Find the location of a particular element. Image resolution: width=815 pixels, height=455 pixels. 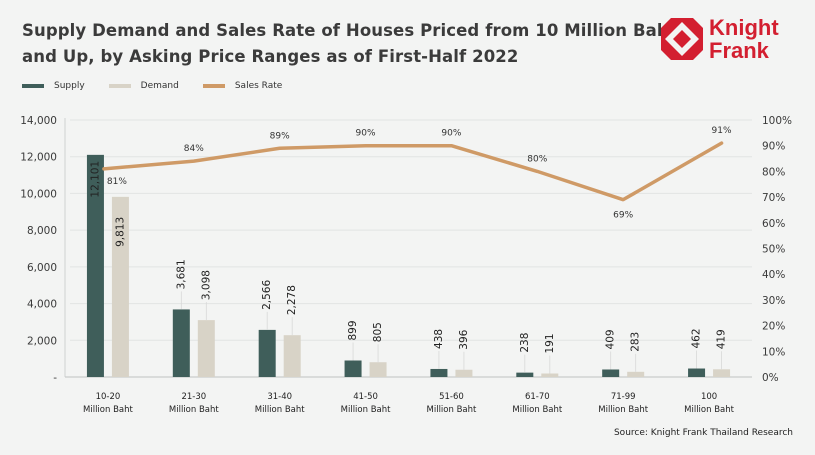

legend-item-supply: Supply is located at coordinates (53, 86).